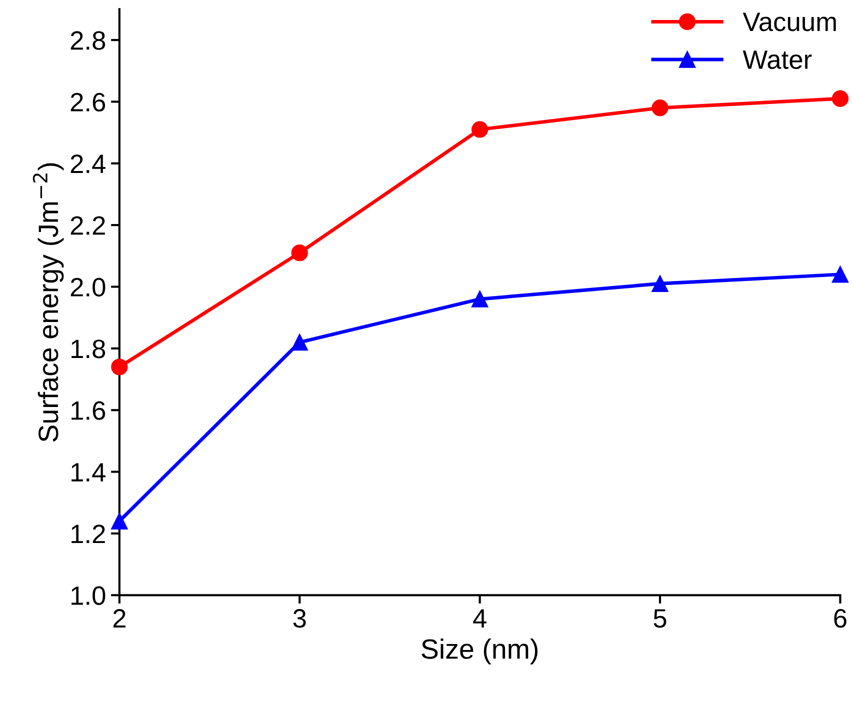  What do you see at coordinates (88, 534) in the screenshot?
I see `y-tick-label: 1.2` at bounding box center [88, 534].